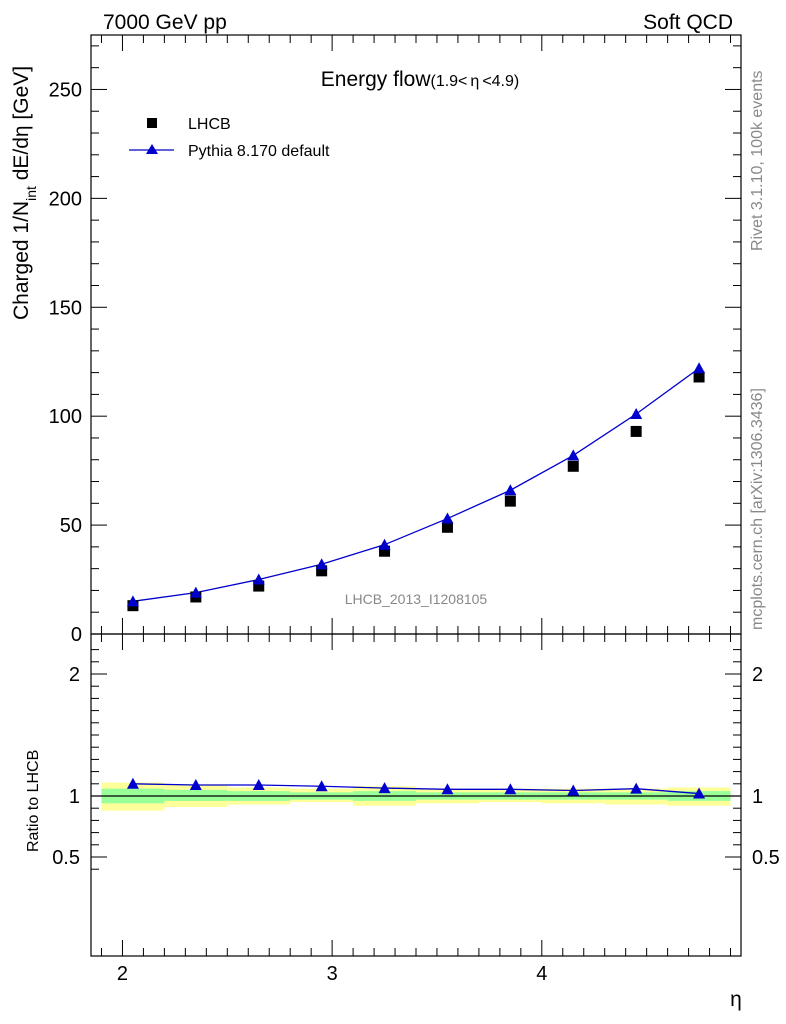  I want to click on x-tick-label: 3, so click(332, 974).